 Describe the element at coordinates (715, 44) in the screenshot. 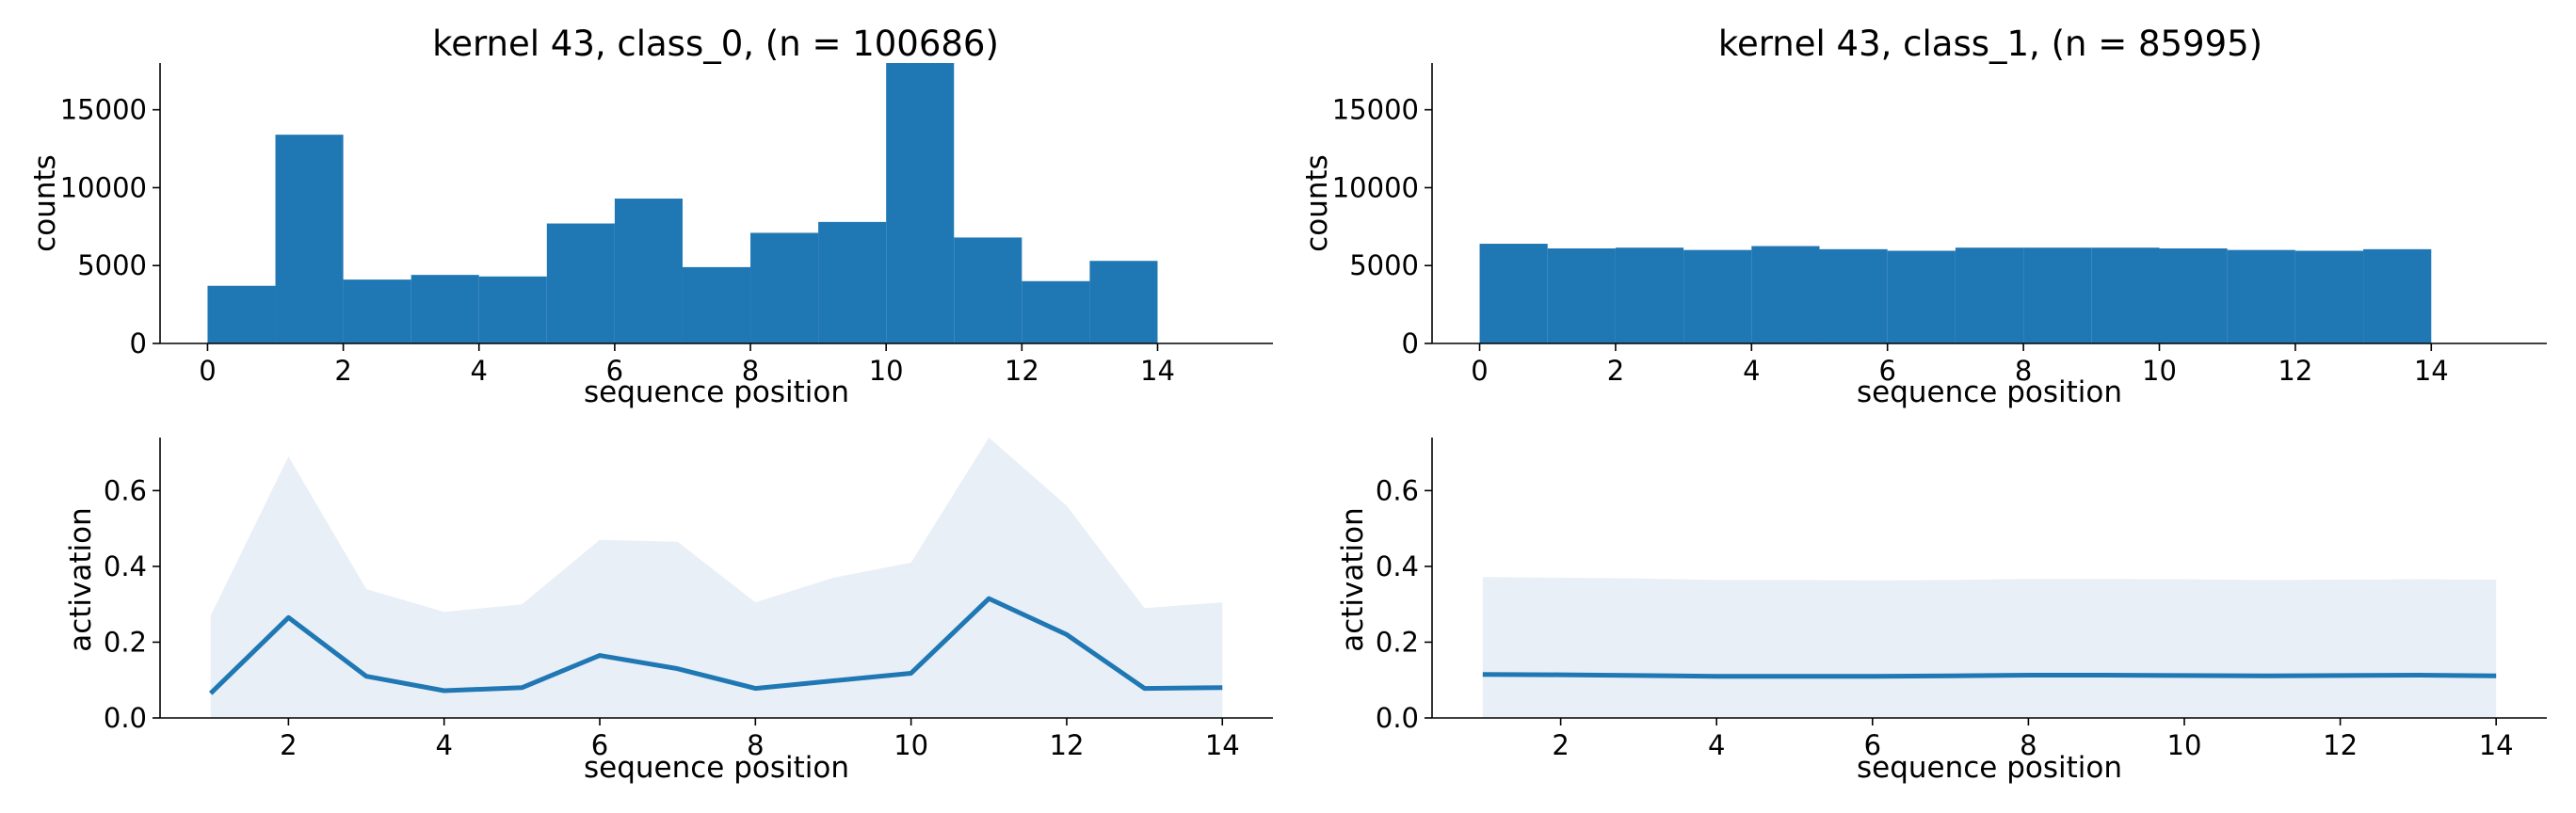

I see `panel-title: kernel 43, class_0, (n = 100686)` at that location.